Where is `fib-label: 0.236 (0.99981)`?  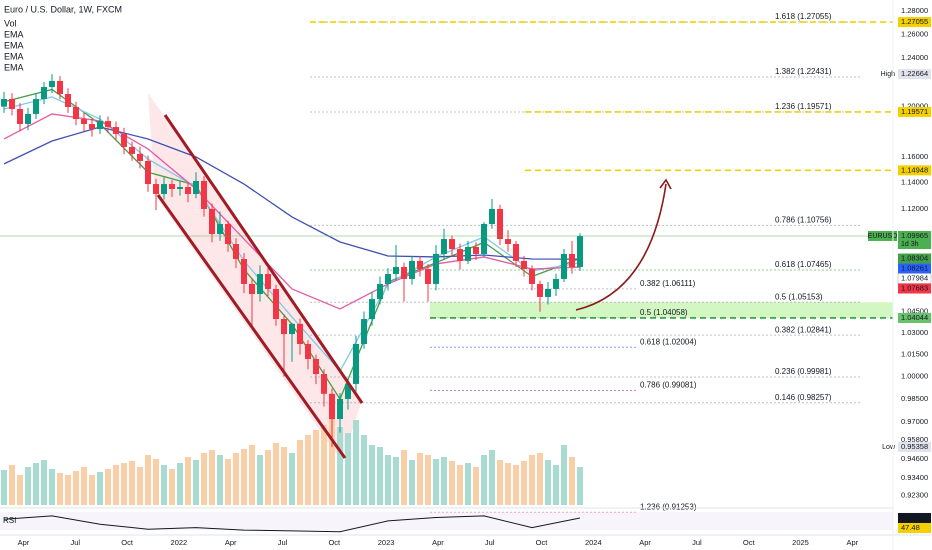 fib-label: 0.236 (0.99981) is located at coordinates (803, 371).